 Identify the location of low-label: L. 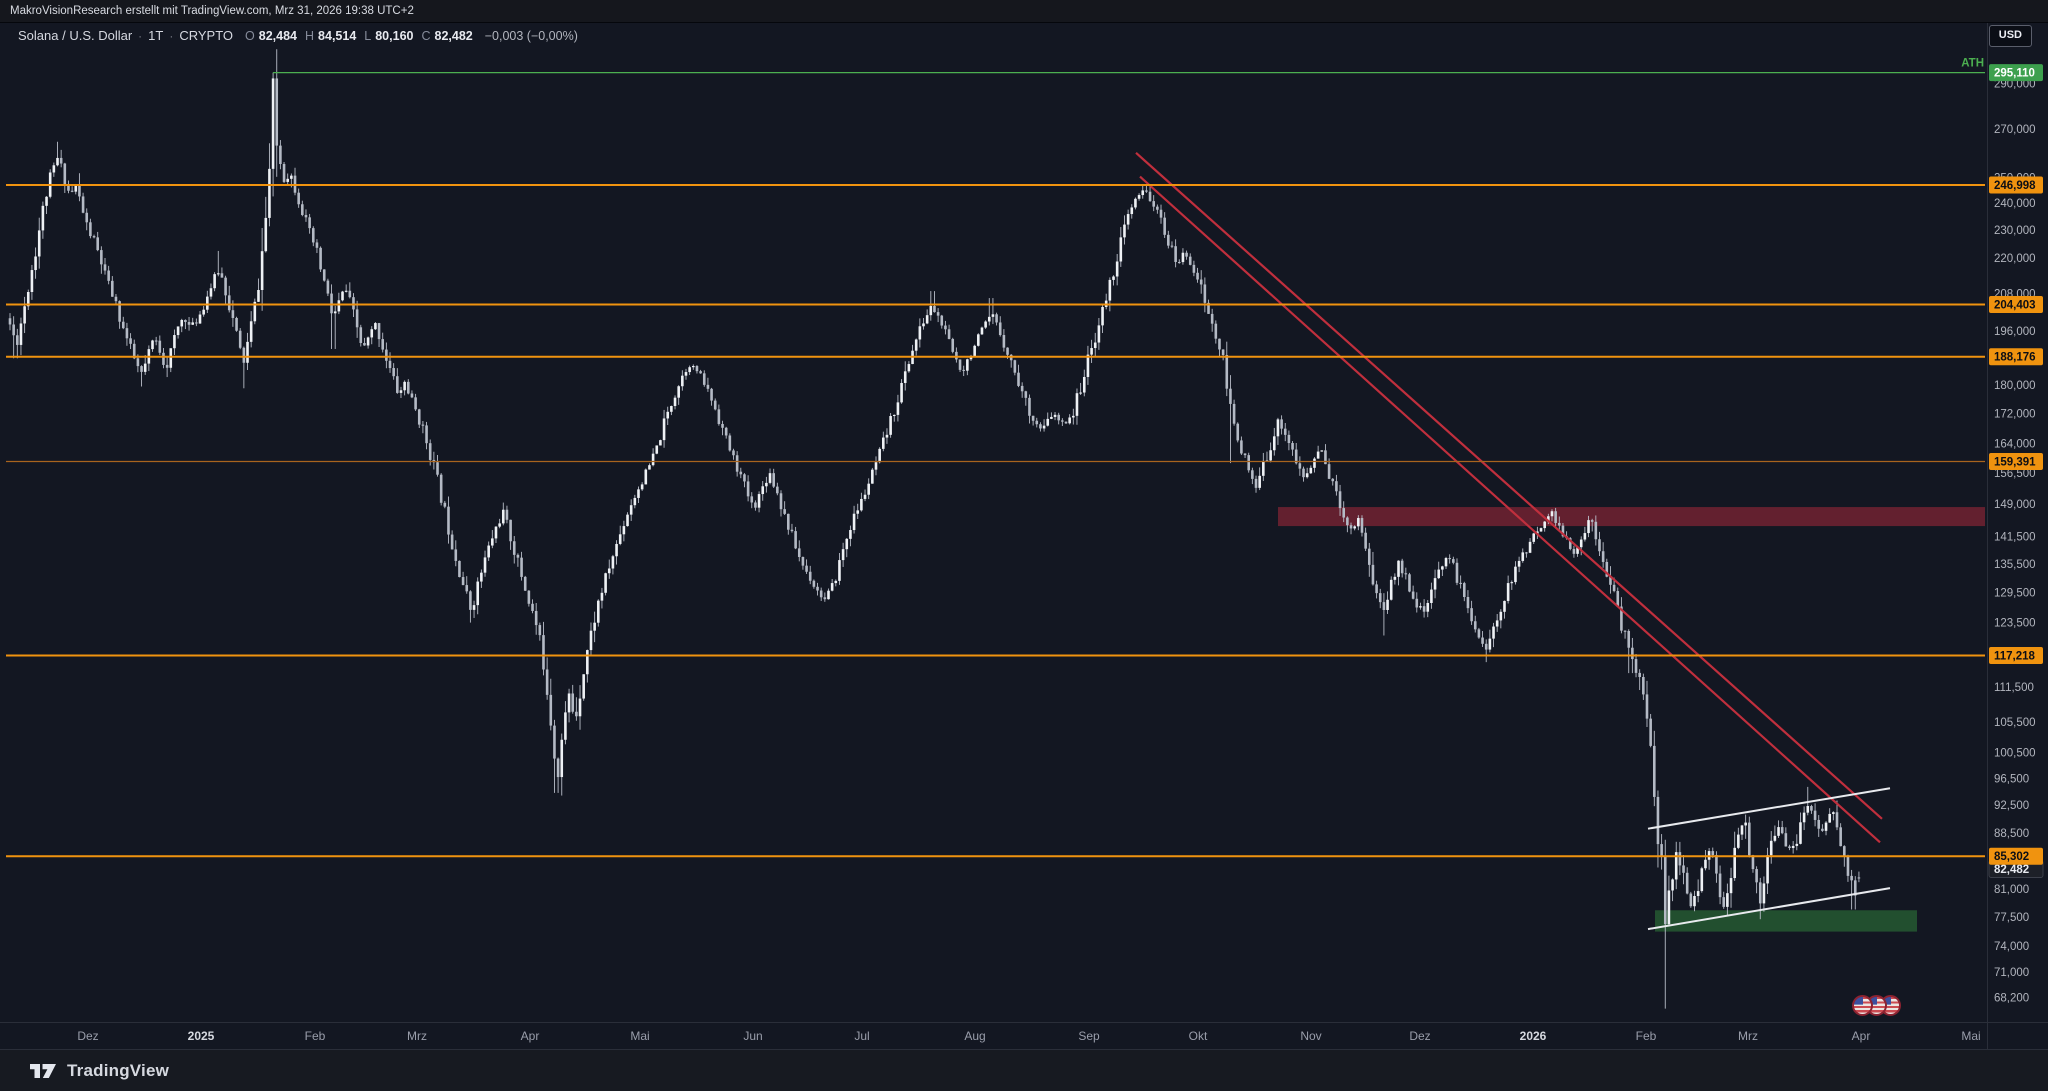
(368, 36).